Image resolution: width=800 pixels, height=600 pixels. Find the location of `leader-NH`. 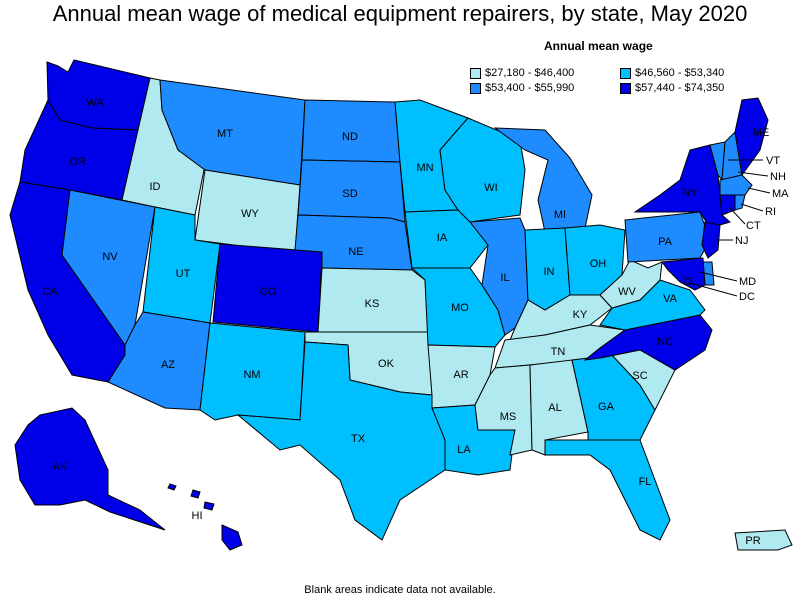

leader-NH is located at coordinates (753, 174).